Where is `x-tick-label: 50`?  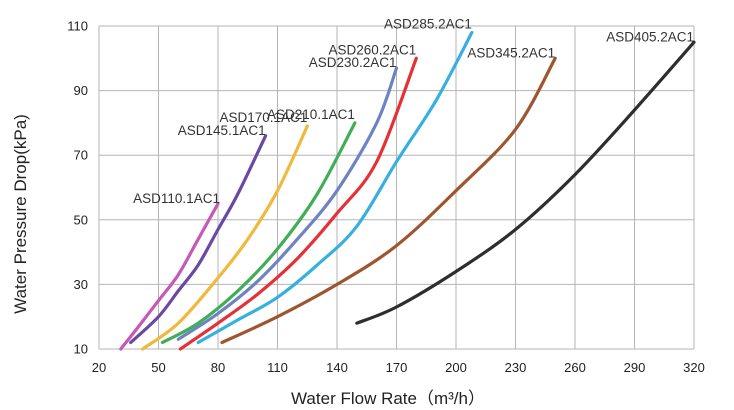 x-tick-label: 50 is located at coordinates (158, 367).